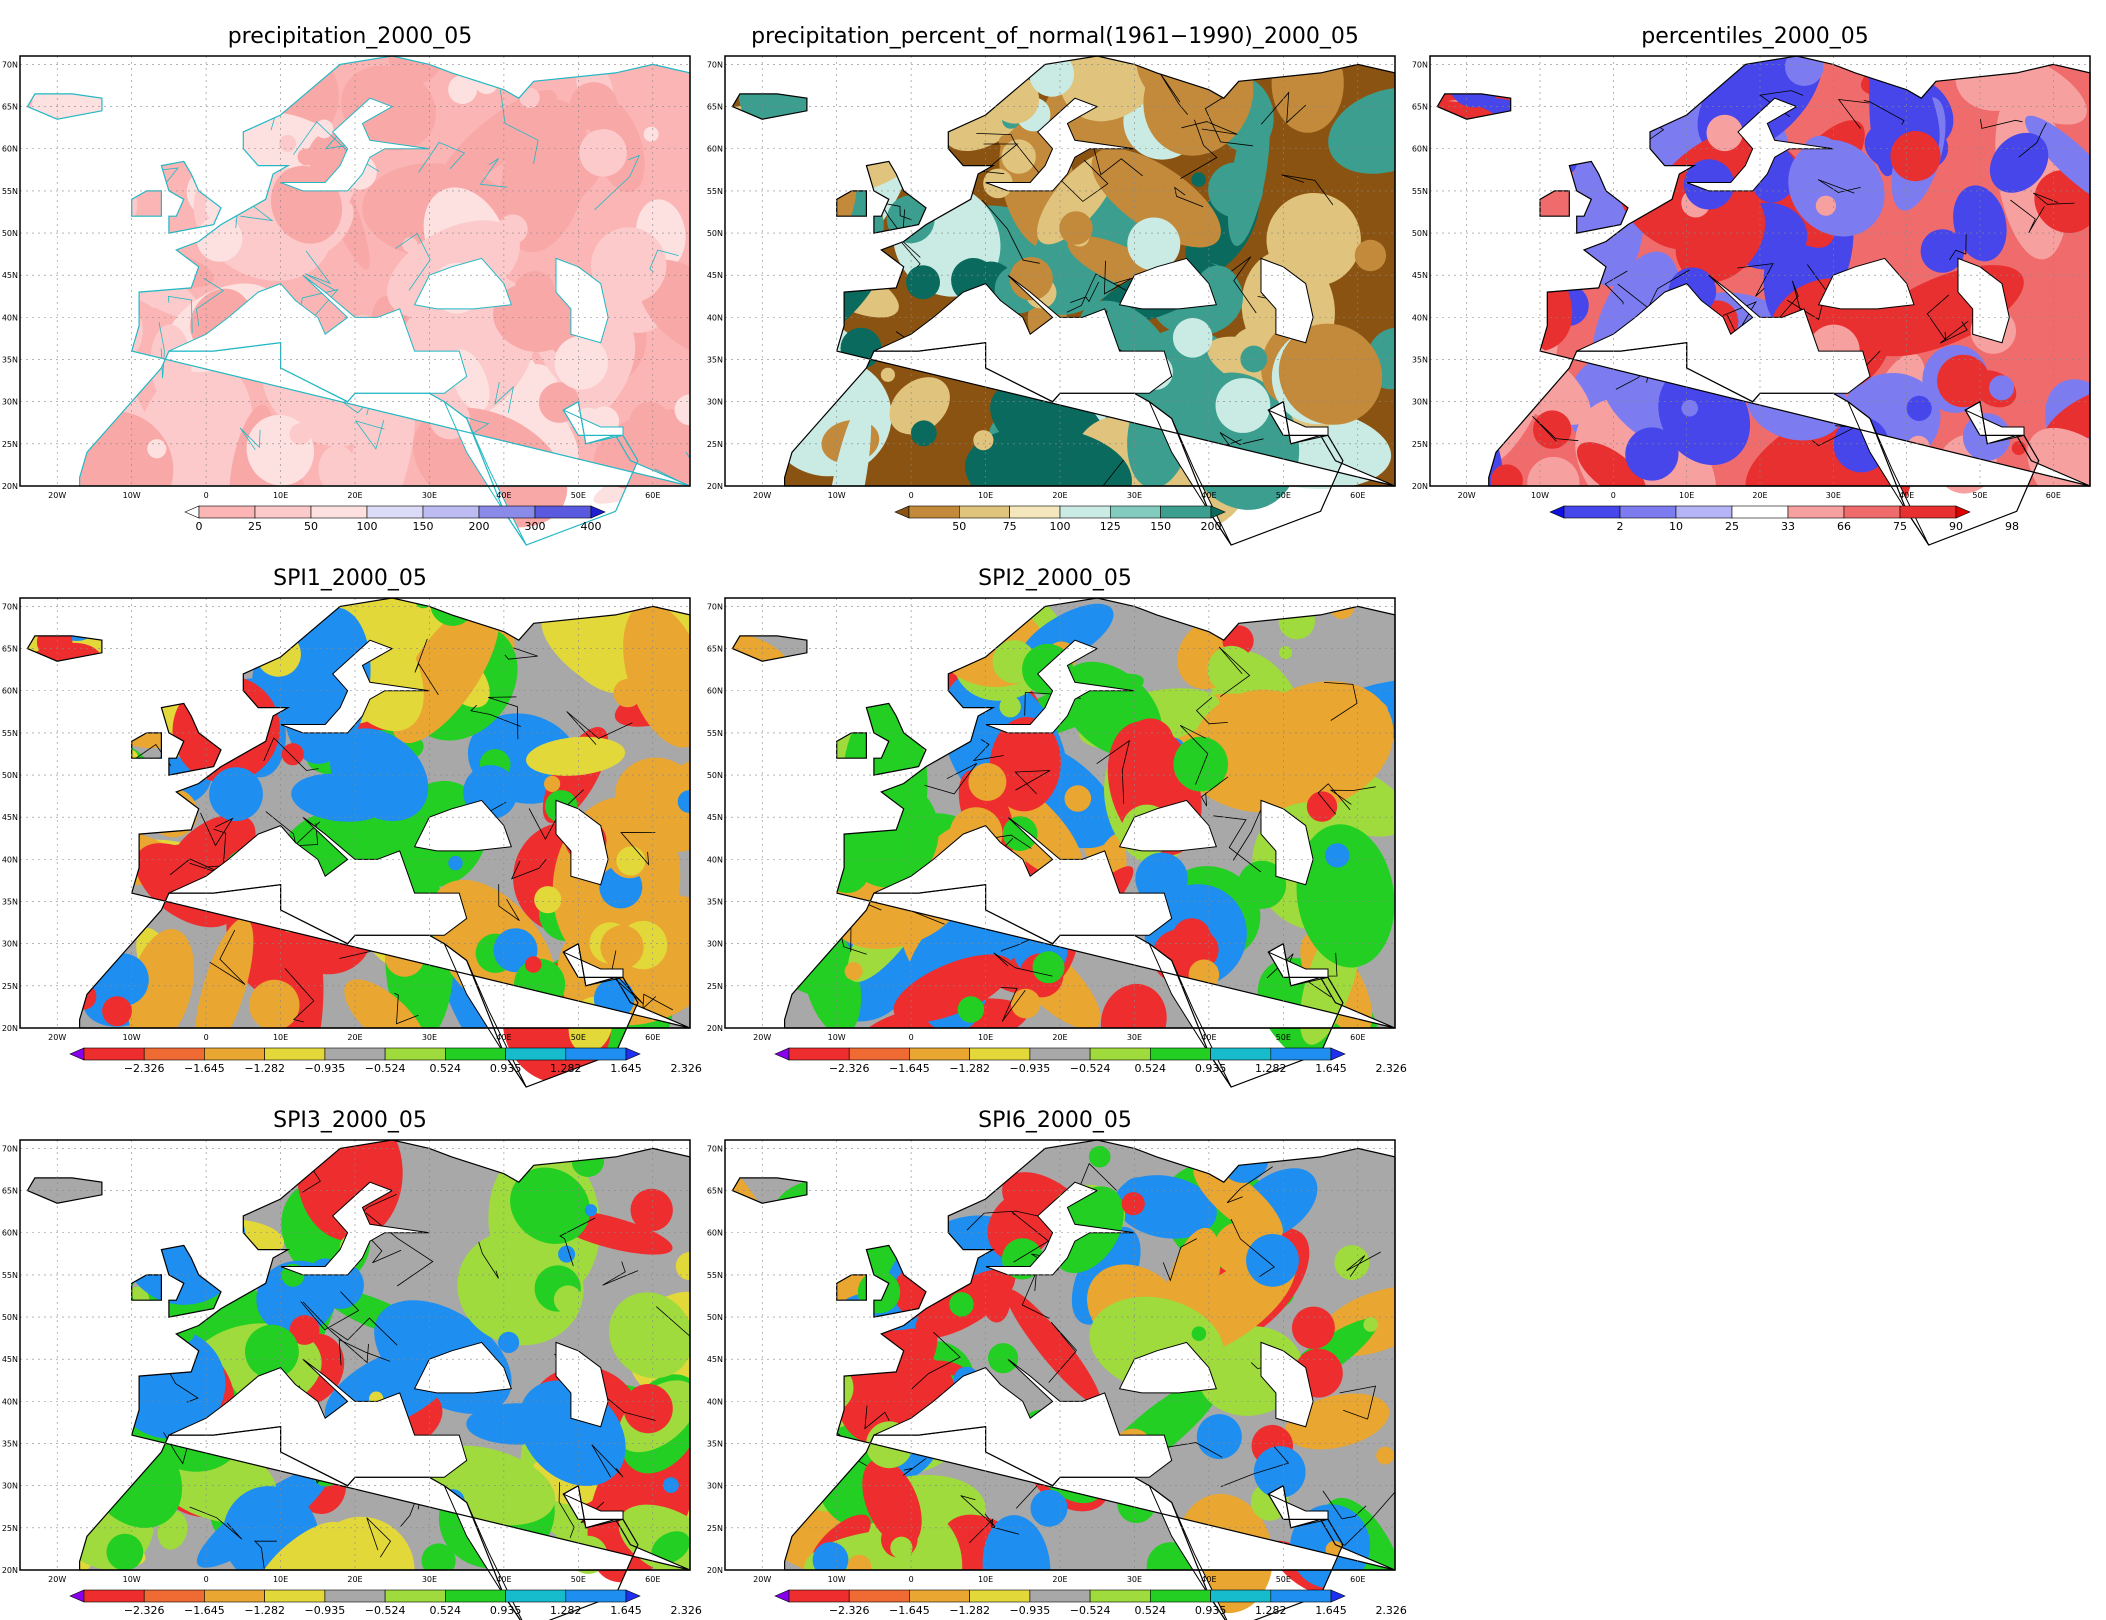 This screenshot has width=2106, height=1620. Describe the element at coordinates (1283, 495) in the screenshot. I see `lon-label: 50E` at that location.